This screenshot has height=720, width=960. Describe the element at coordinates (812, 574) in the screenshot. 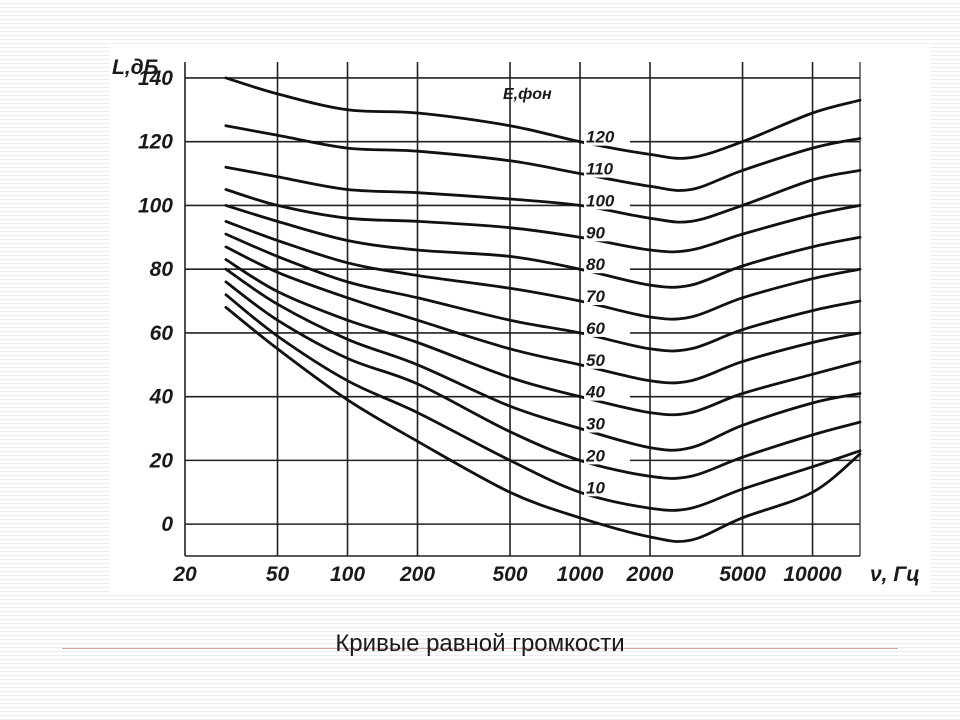

I see `x-tick-label: 10000` at that location.